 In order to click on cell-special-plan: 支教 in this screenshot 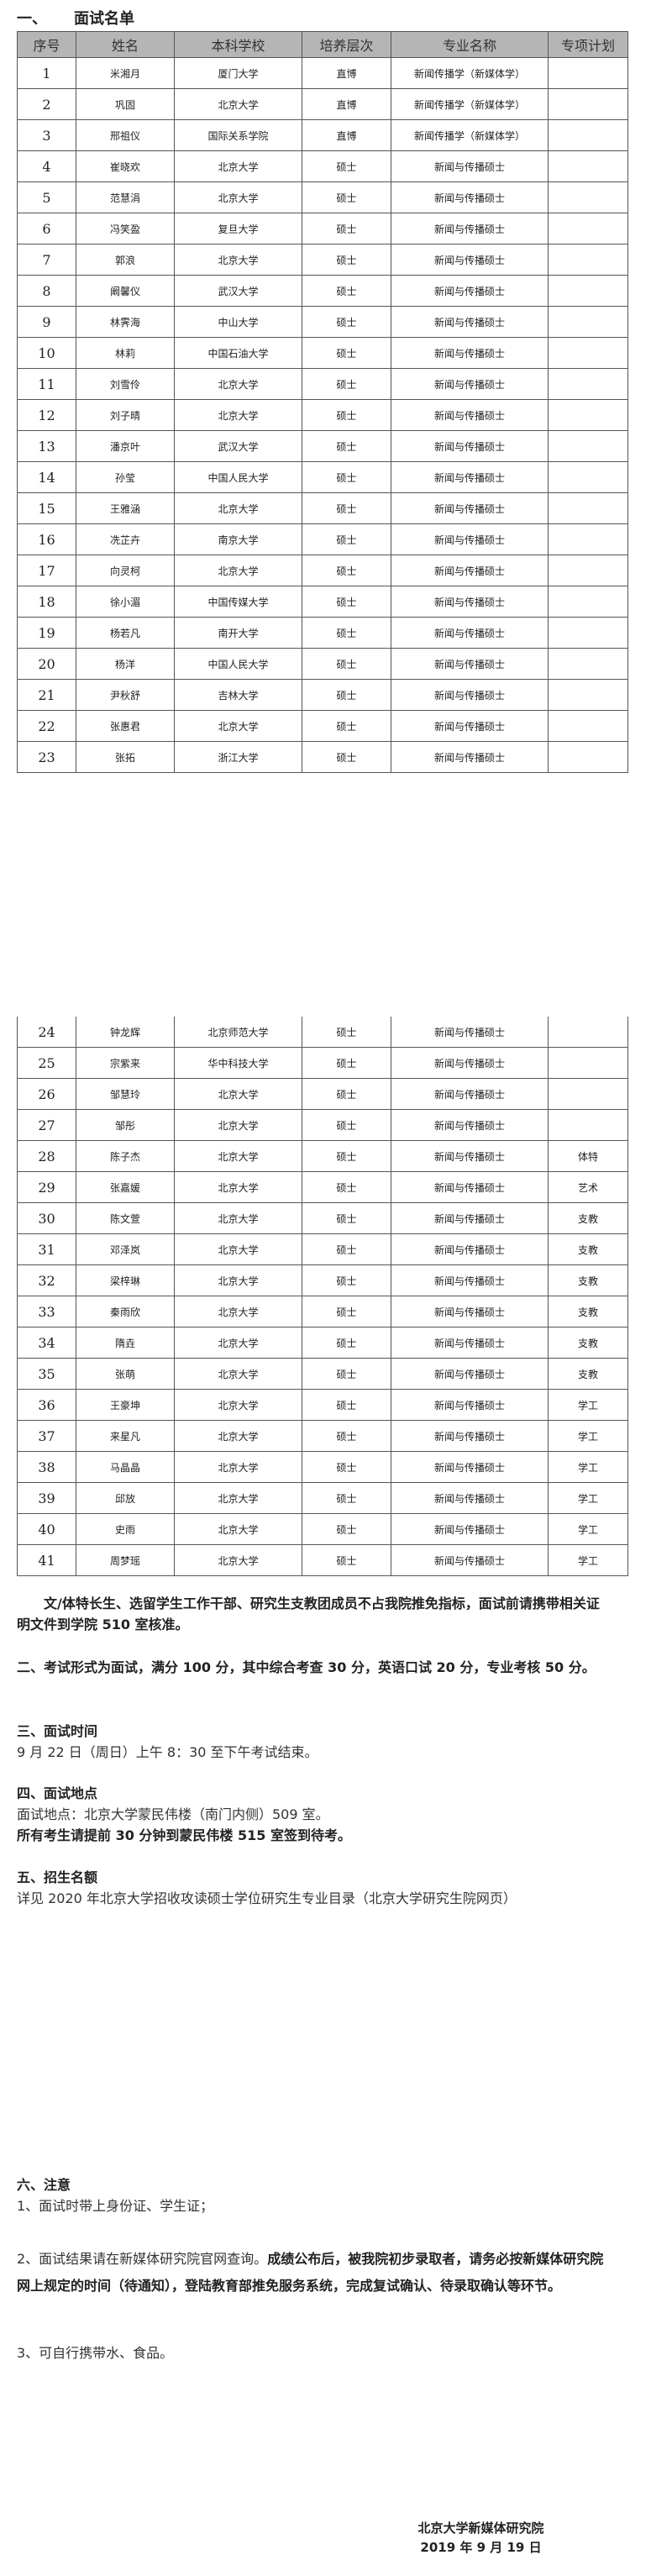, I will do `click(588, 1218)`.